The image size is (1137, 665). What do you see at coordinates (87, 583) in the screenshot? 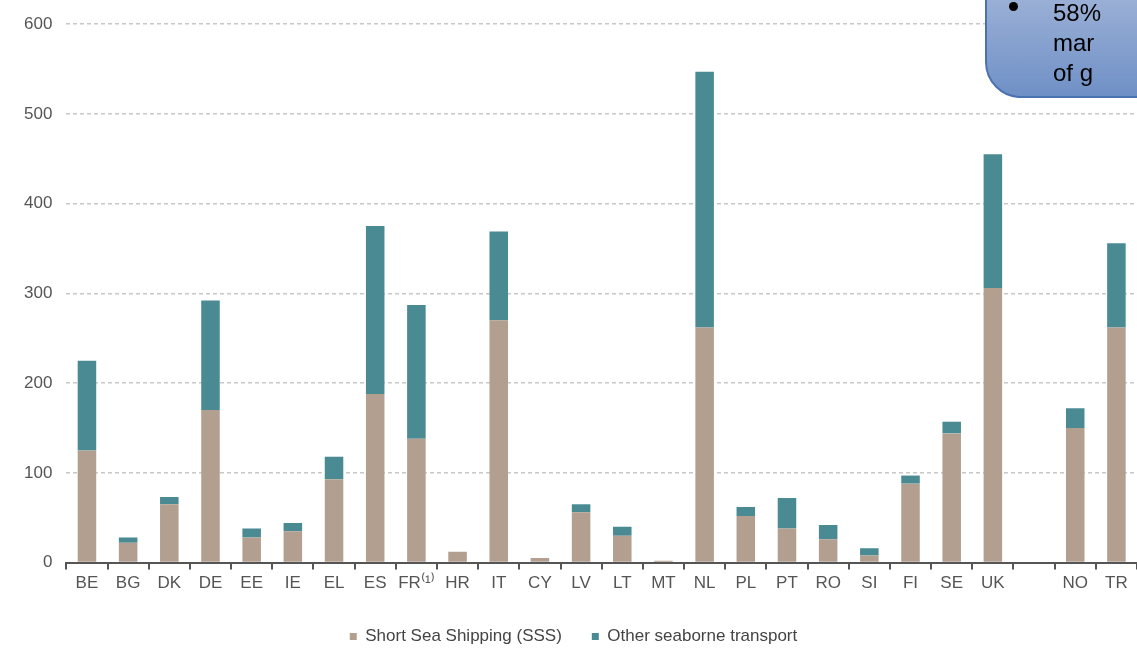
I see `x-tick-label: BE` at bounding box center [87, 583].